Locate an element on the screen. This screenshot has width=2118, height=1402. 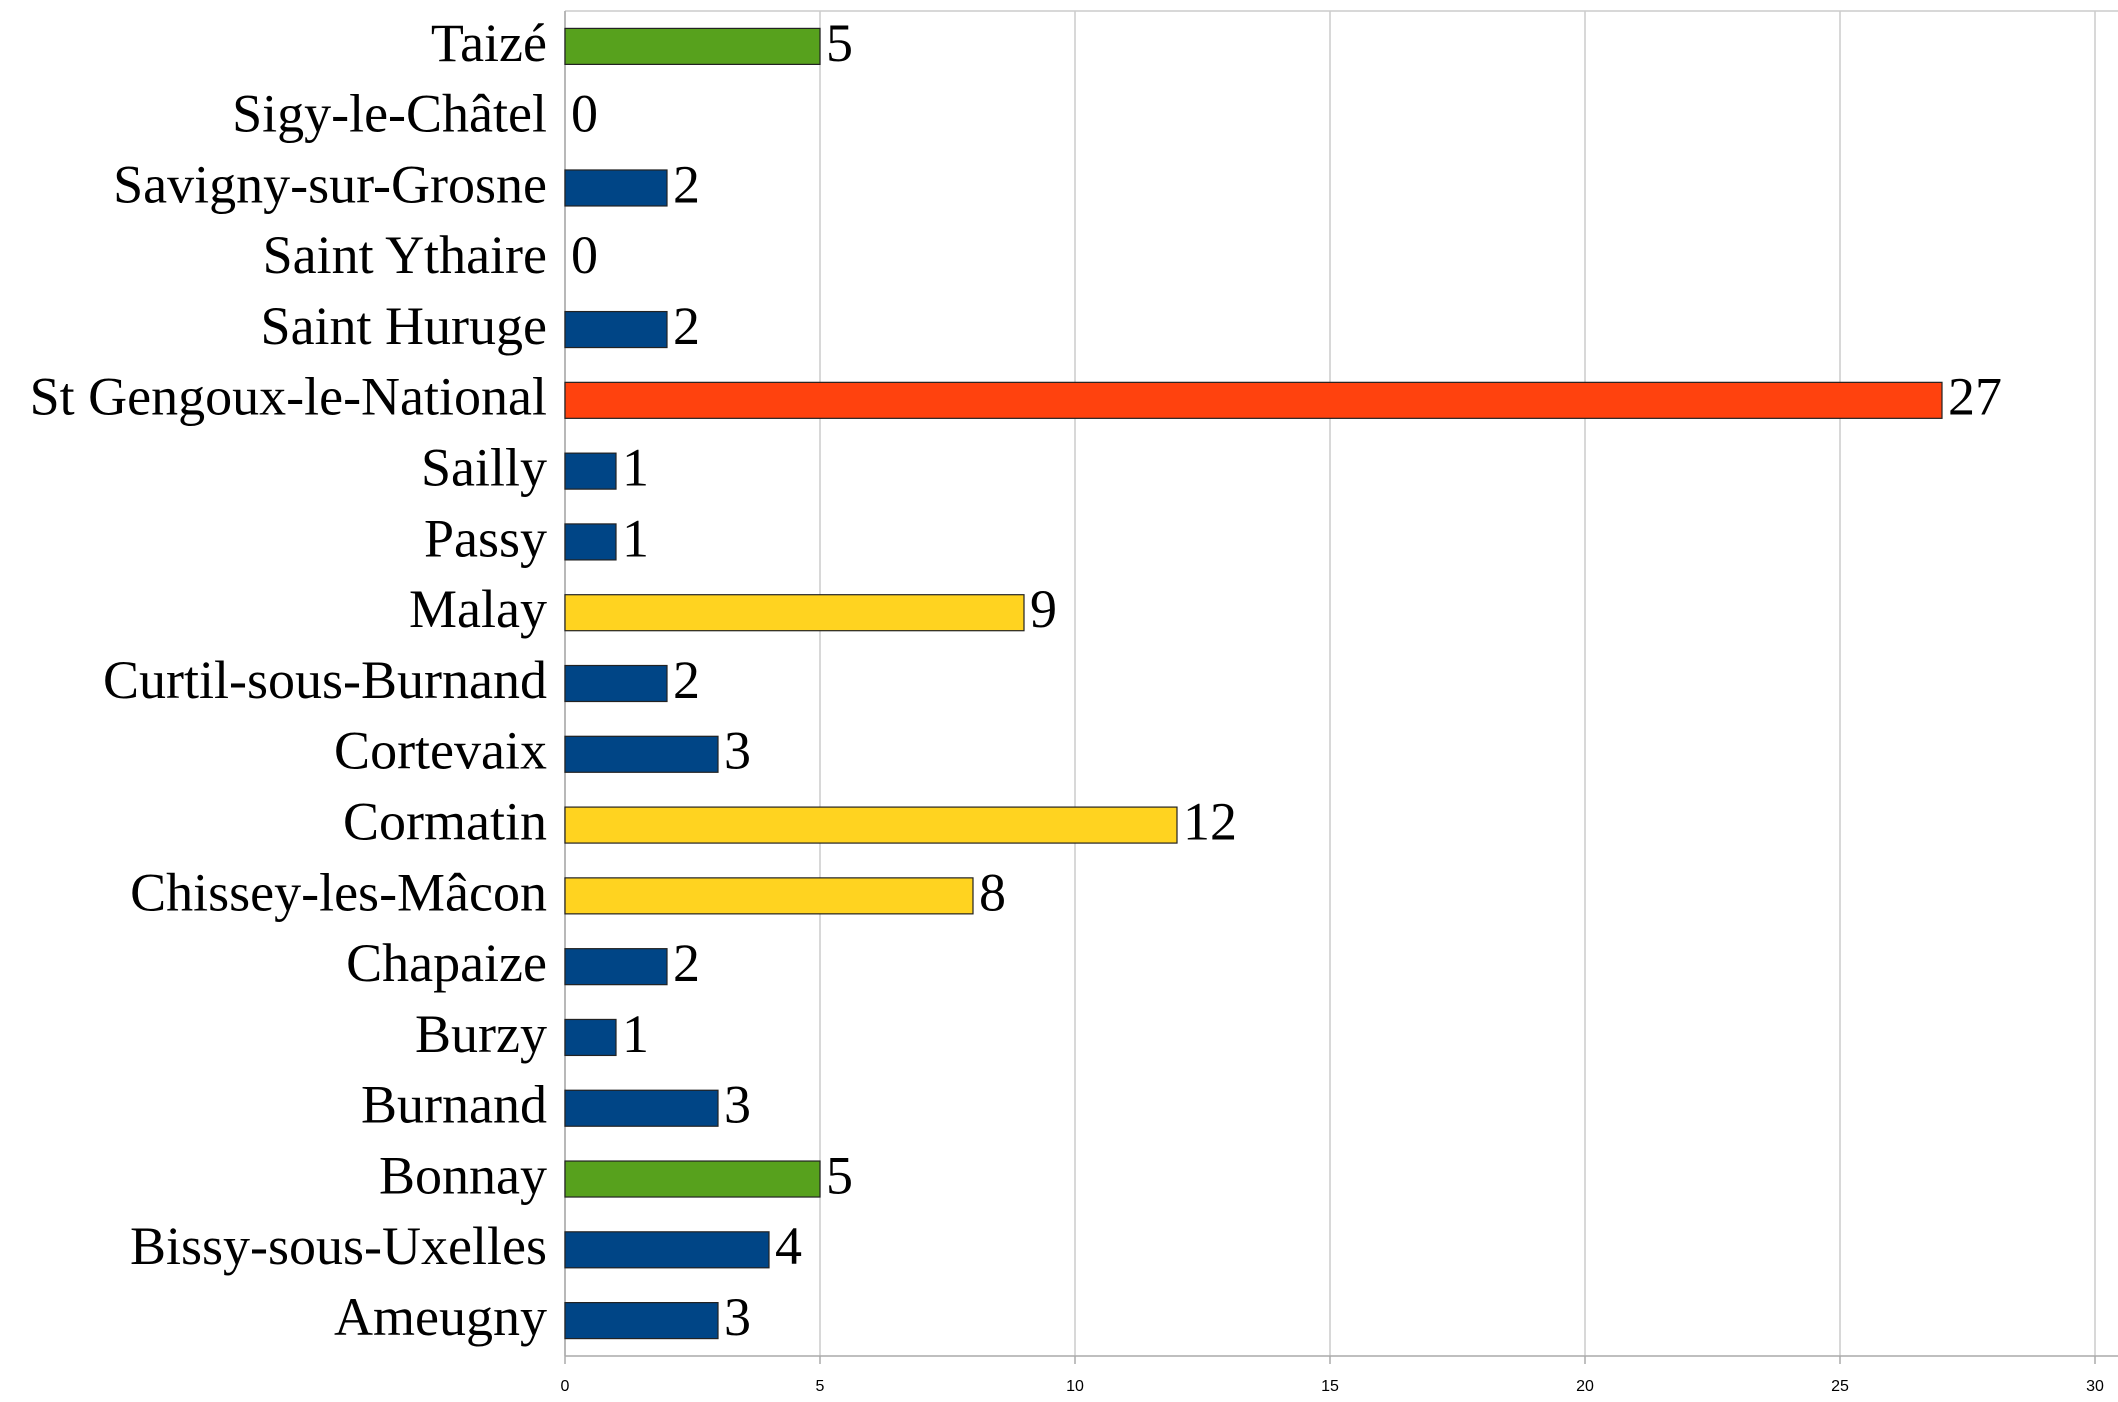
x-tick-label: 15 is located at coordinates (1330, 1386).